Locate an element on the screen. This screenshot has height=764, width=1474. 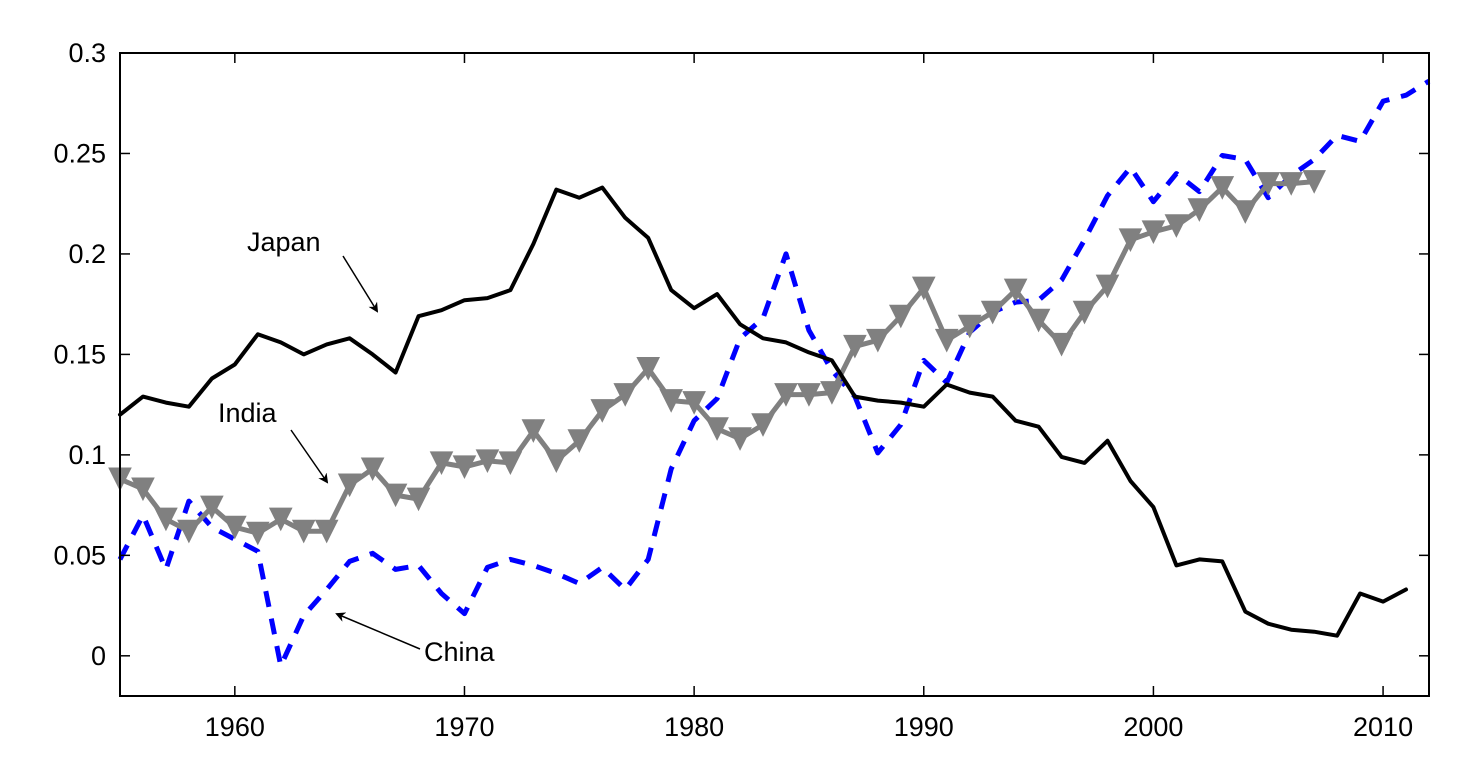
y-tick-label: 0.2 is located at coordinates (87, 254).